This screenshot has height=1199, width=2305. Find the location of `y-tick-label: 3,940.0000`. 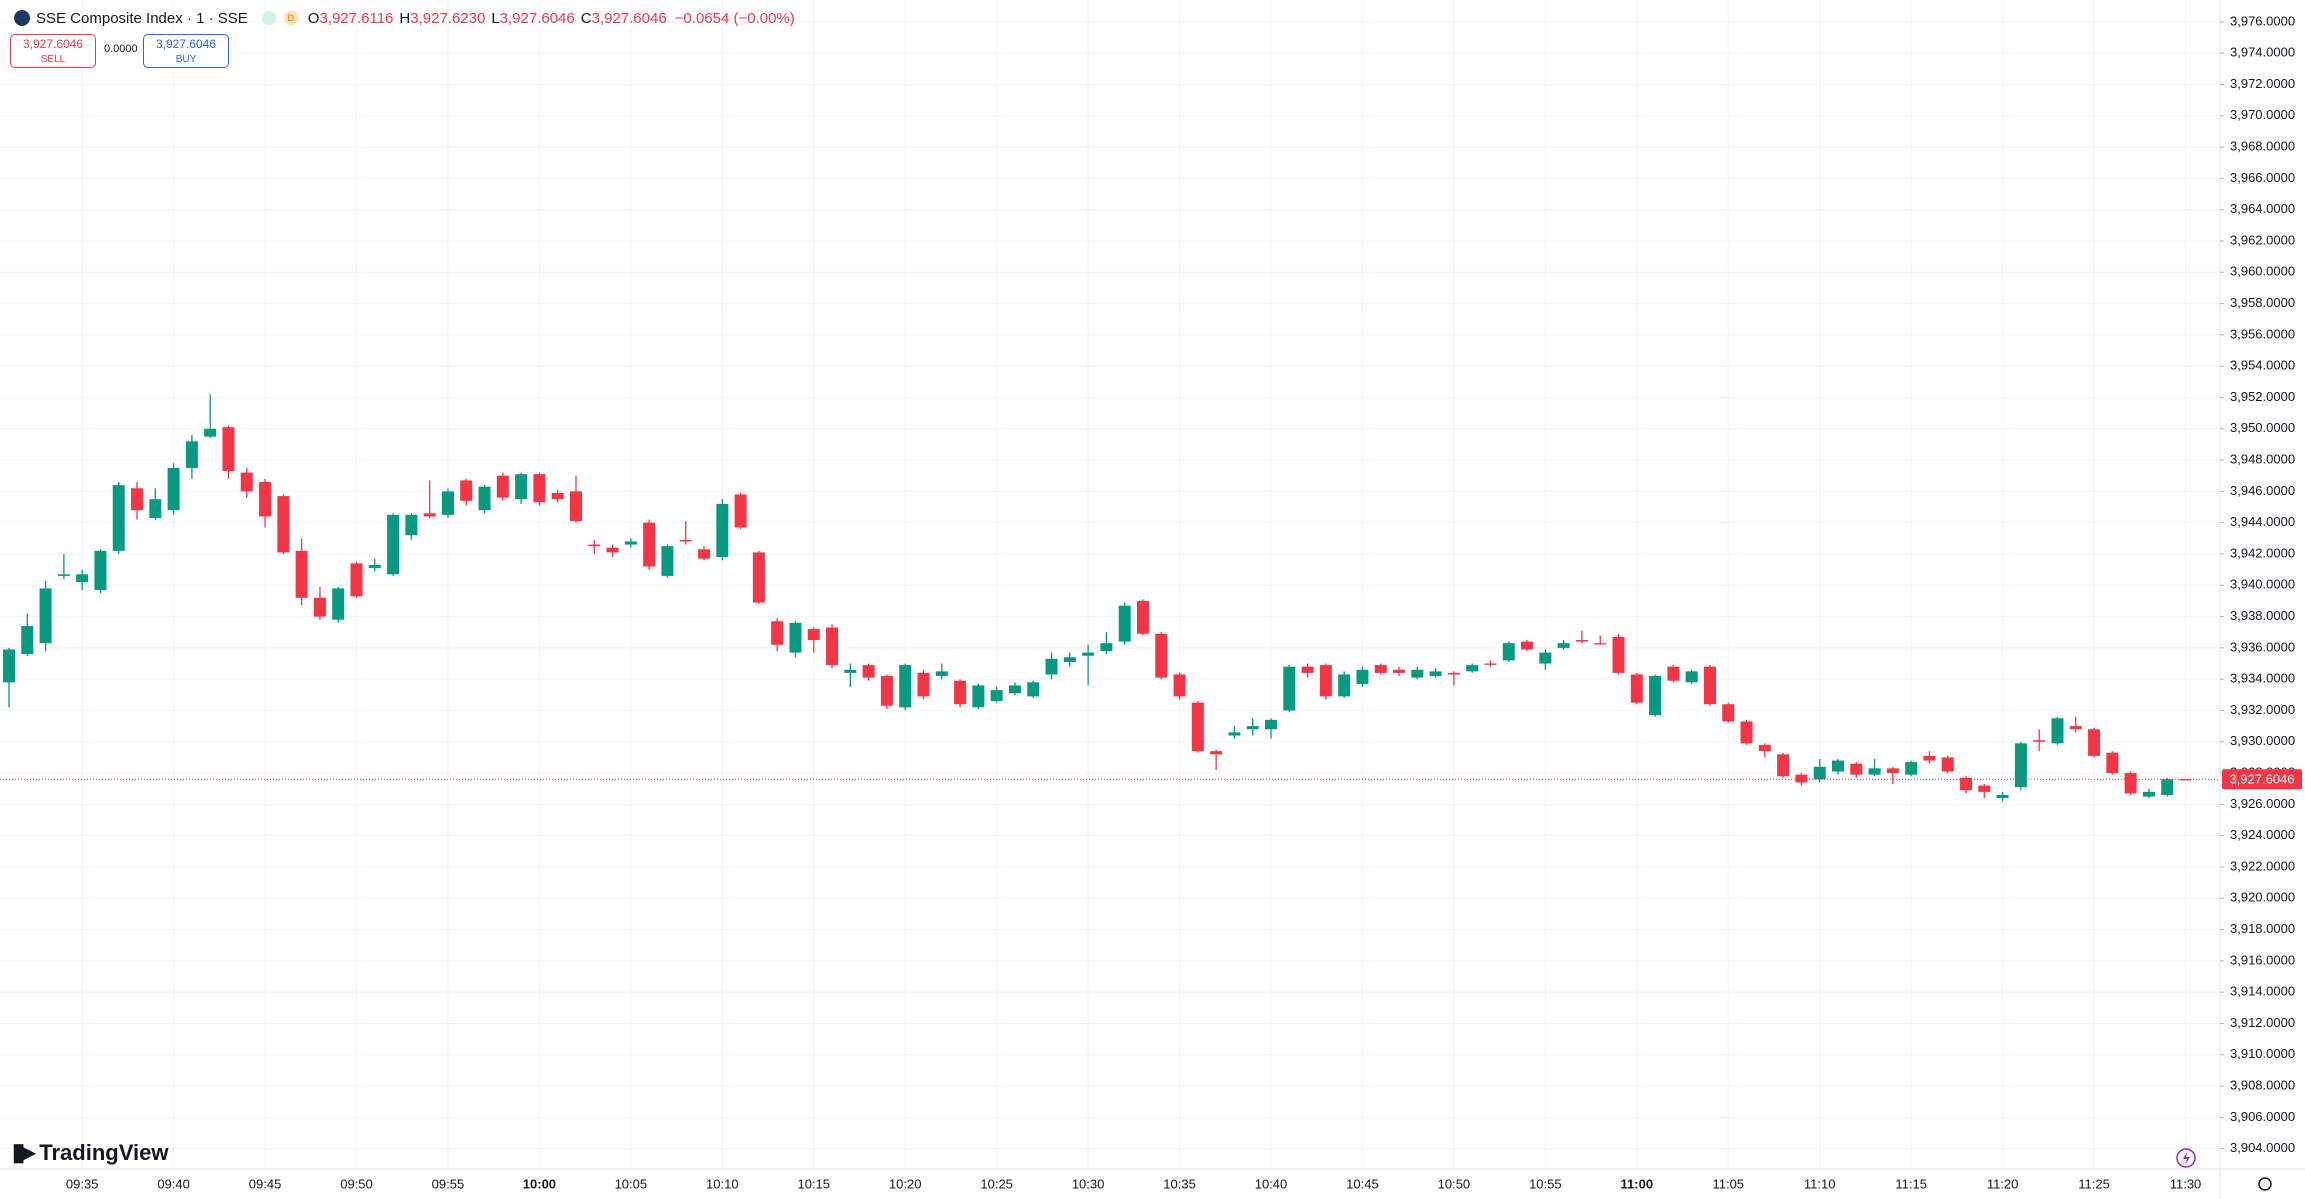

y-tick-label: 3,940.0000 is located at coordinates (2262, 584).